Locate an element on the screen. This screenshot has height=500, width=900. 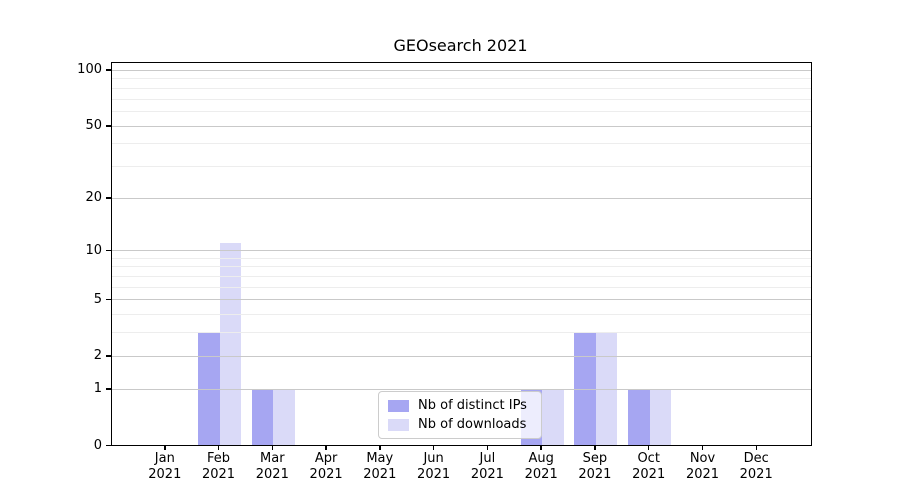
month-label: Feb is located at coordinates (218, 458).